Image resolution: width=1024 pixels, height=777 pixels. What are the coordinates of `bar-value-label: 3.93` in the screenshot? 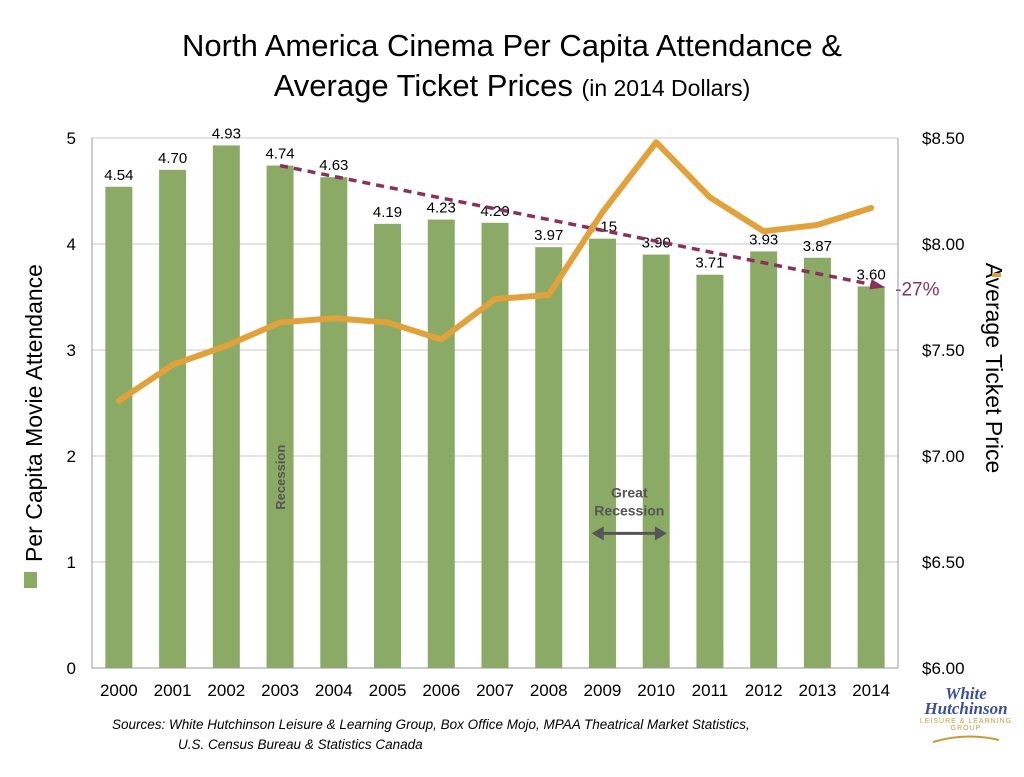 It's located at (763, 239).